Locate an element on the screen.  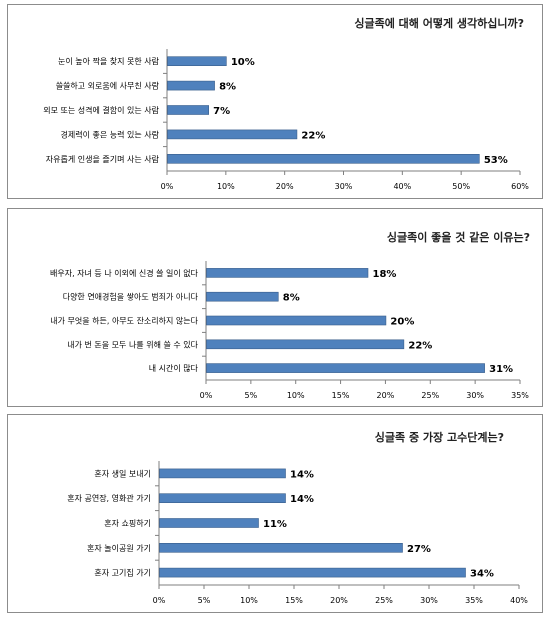
data-label: 7% is located at coordinates (221, 111).